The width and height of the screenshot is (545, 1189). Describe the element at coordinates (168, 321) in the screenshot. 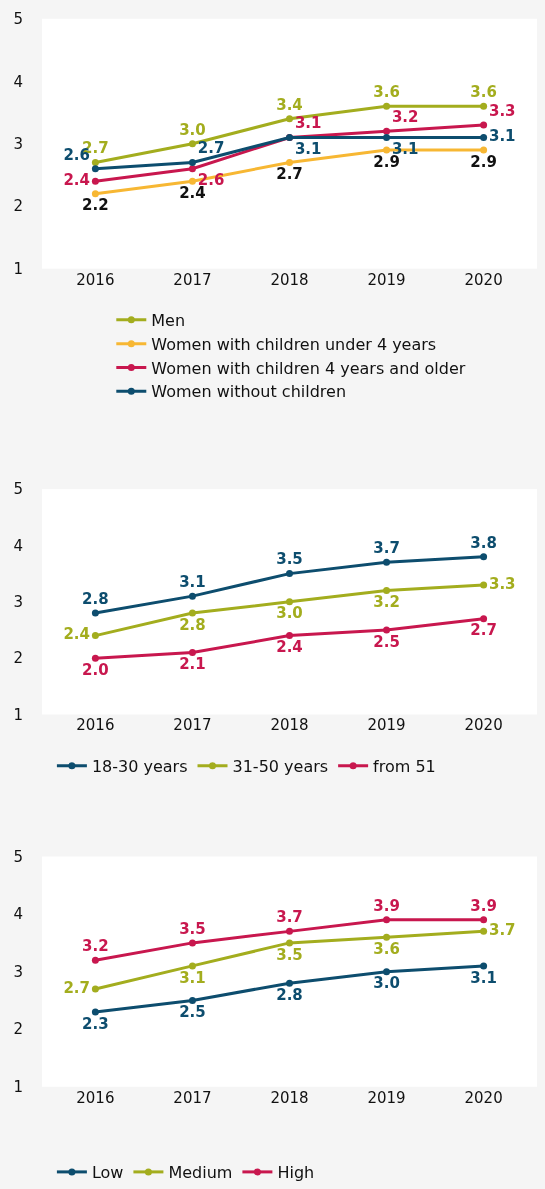

I see `legend-label: Men` at that location.